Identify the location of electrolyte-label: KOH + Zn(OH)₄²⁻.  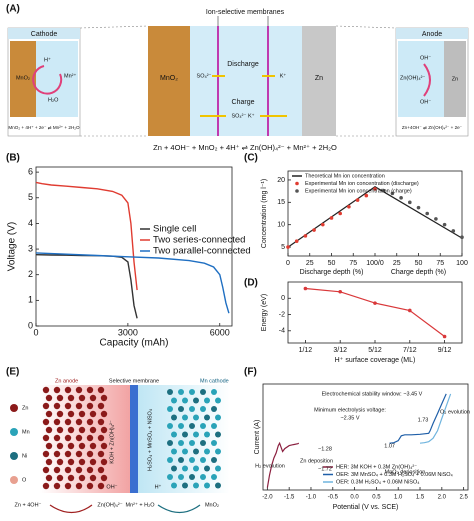
(112, 442).